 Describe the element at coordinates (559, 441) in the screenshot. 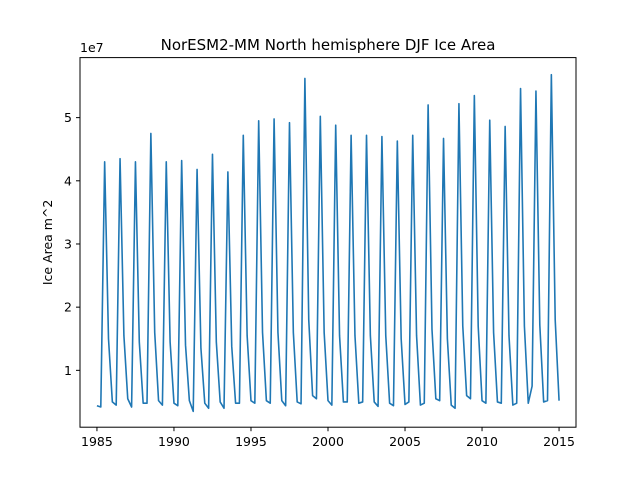

I see `x-tick-label: 2015` at that location.